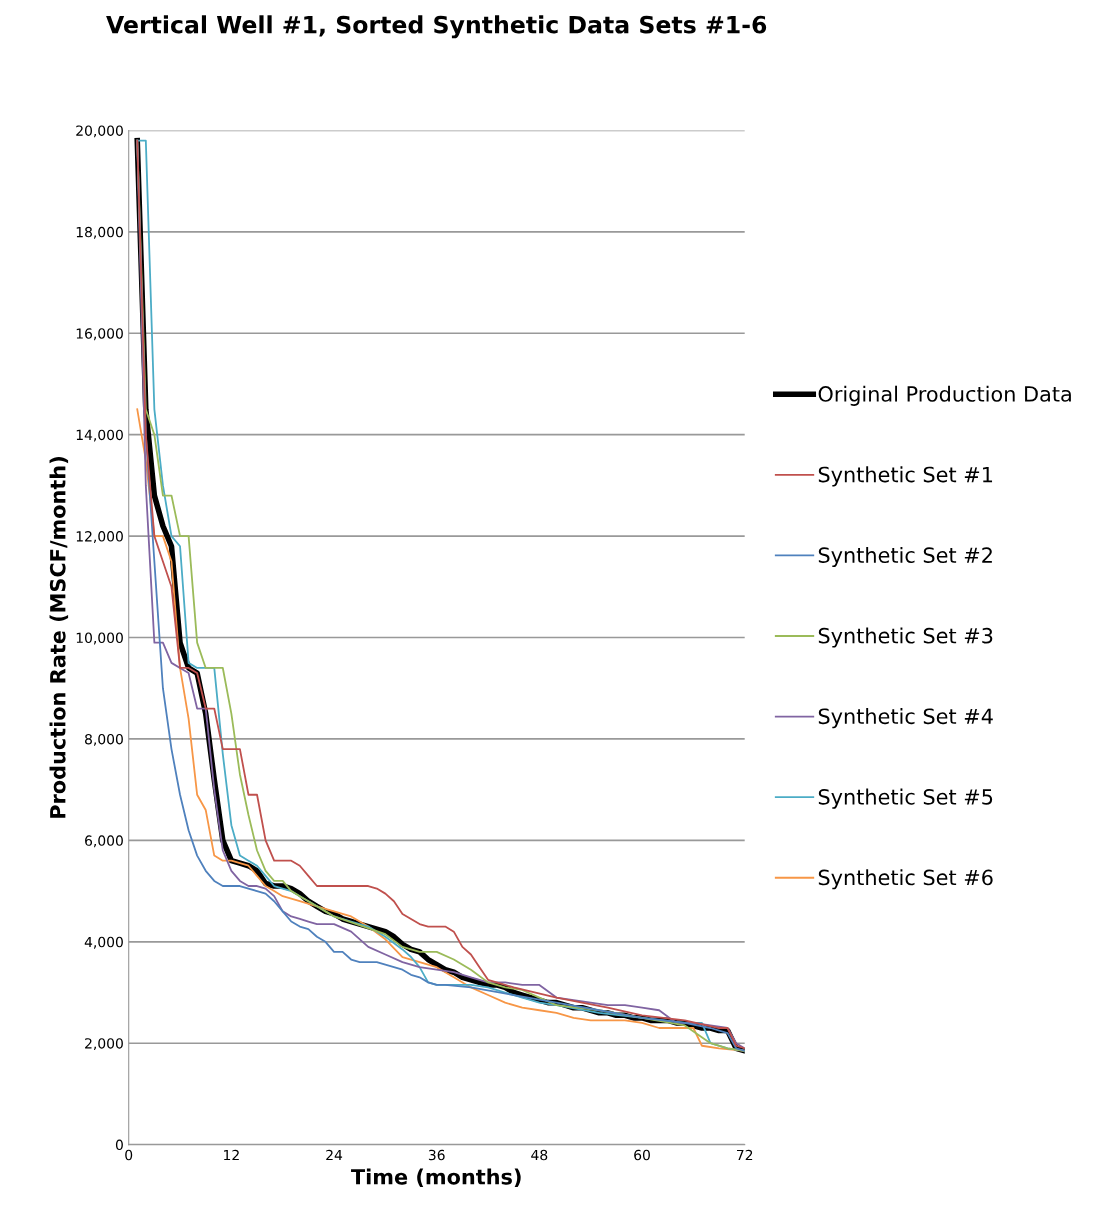  What do you see at coordinates (539, 1155) in the screenshot?
I see `x-tick-label: 48` at bounding box center [539, 1155].